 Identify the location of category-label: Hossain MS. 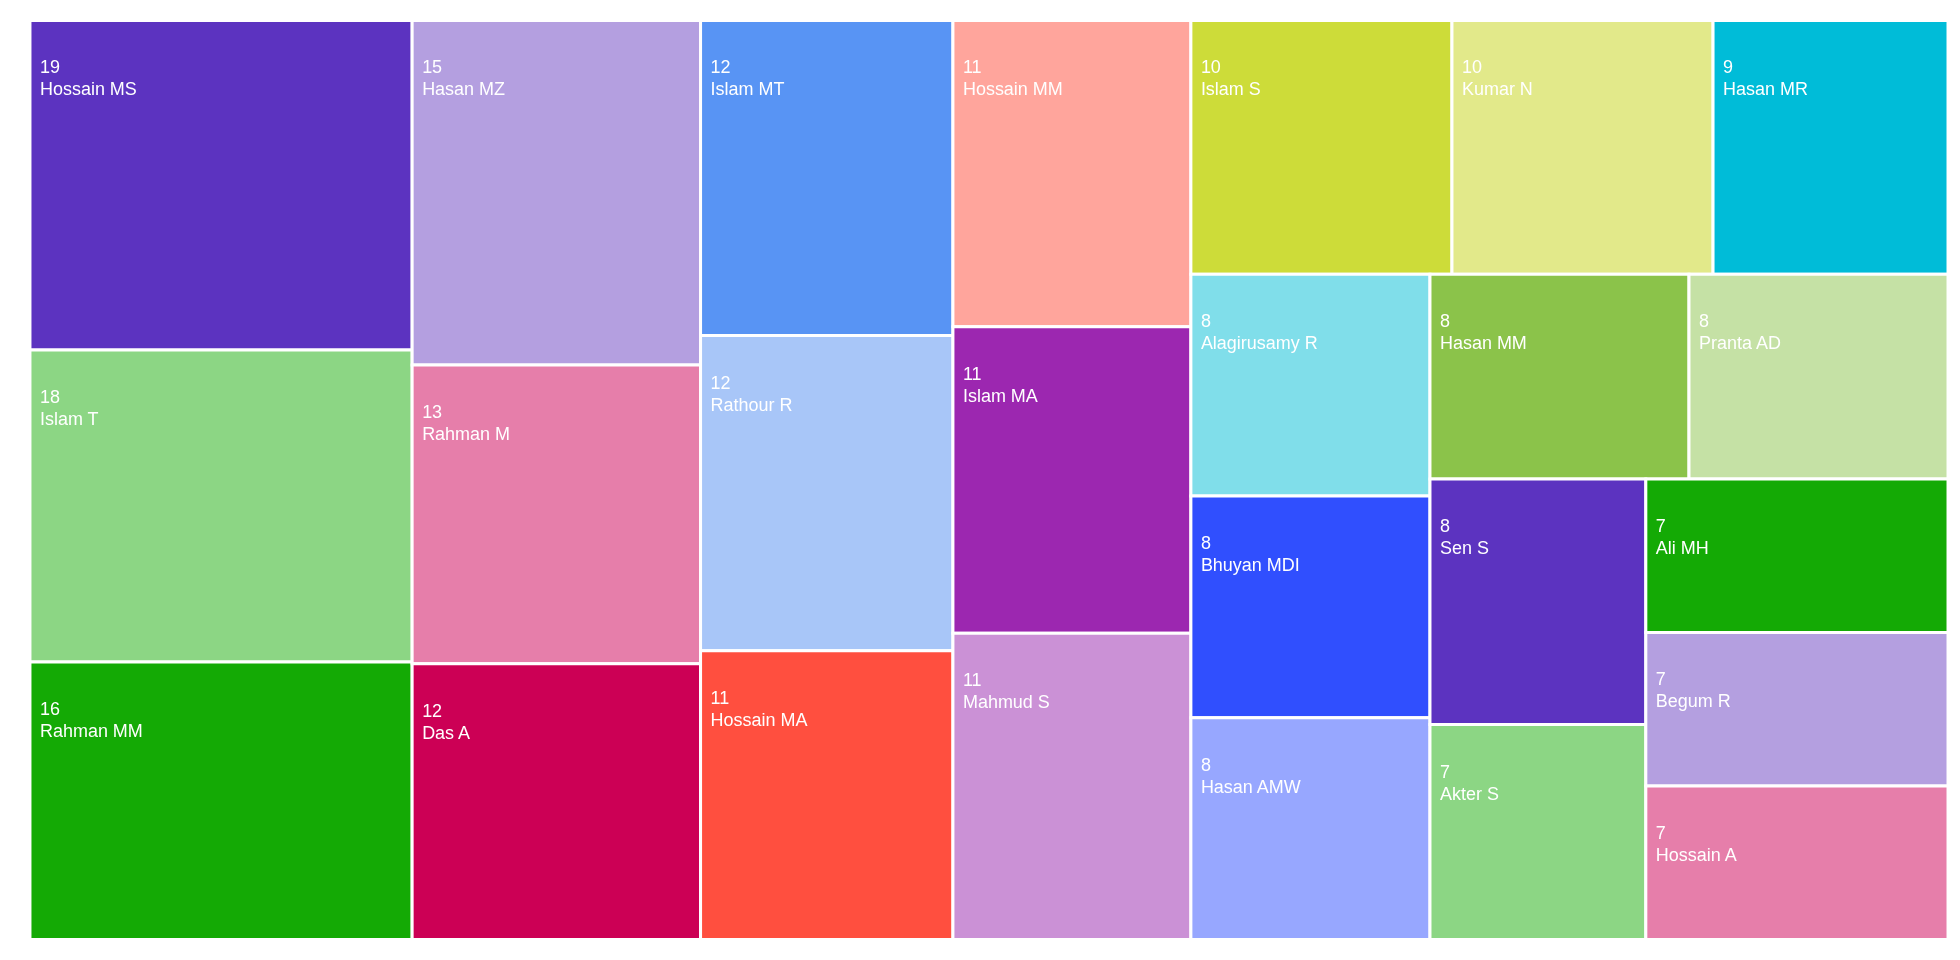
(88, 89).